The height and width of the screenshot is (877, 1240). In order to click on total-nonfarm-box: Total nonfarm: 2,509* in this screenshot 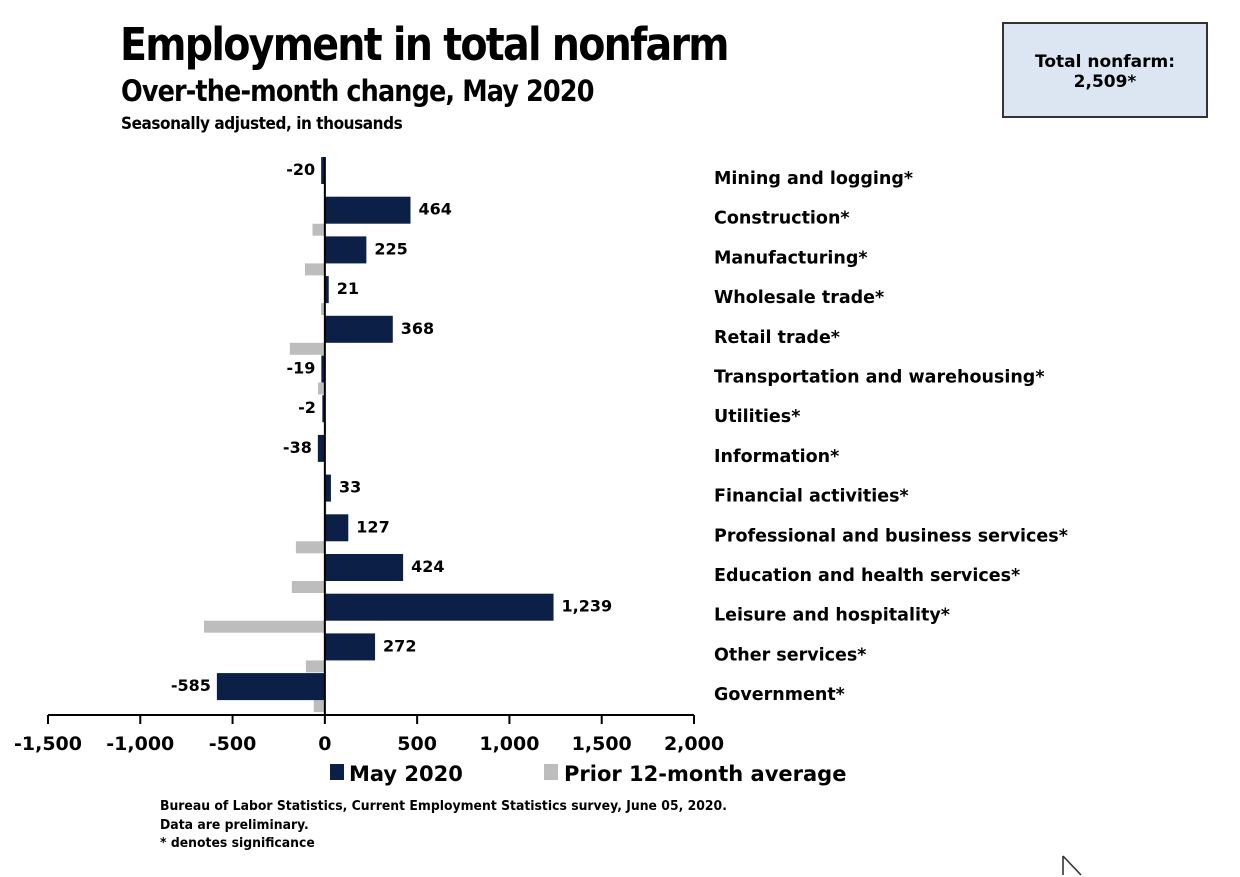, I will do `click(1105, 70)`.